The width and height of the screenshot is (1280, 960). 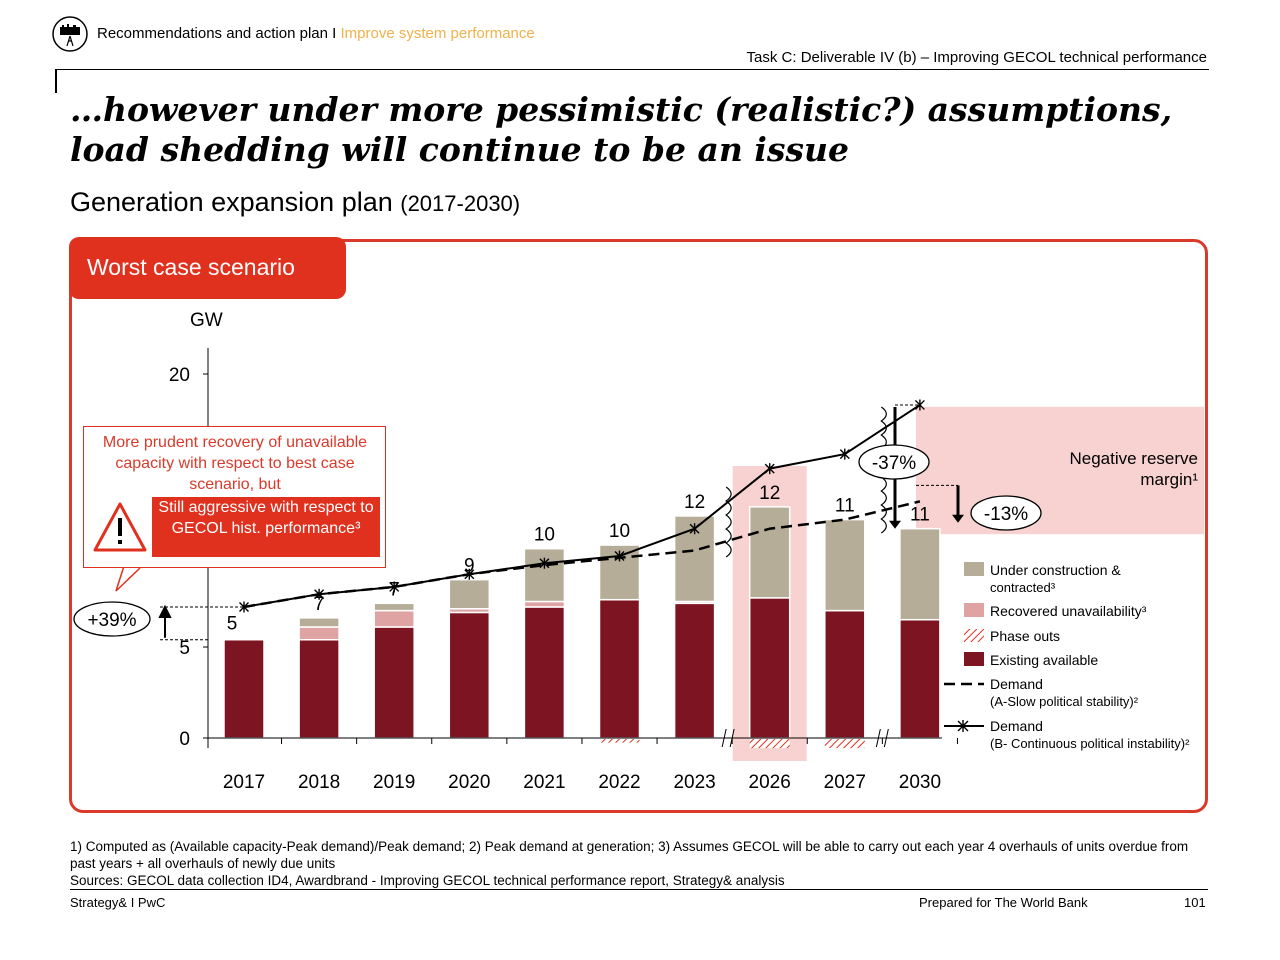 What do you see at coordinates (469, 594) in the screenshot?
I see `bar-under-construction-contracted-2020` at bounding box center [469, 594].